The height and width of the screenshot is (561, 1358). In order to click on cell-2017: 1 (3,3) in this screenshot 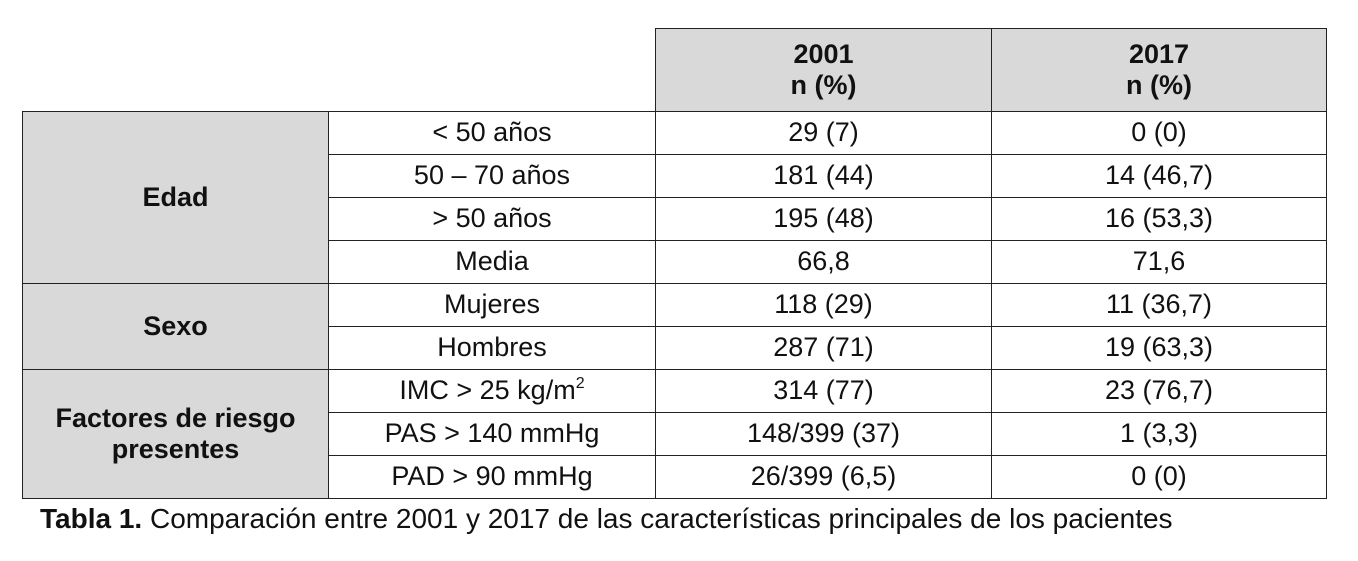, I will do `click(1159, 434)`.